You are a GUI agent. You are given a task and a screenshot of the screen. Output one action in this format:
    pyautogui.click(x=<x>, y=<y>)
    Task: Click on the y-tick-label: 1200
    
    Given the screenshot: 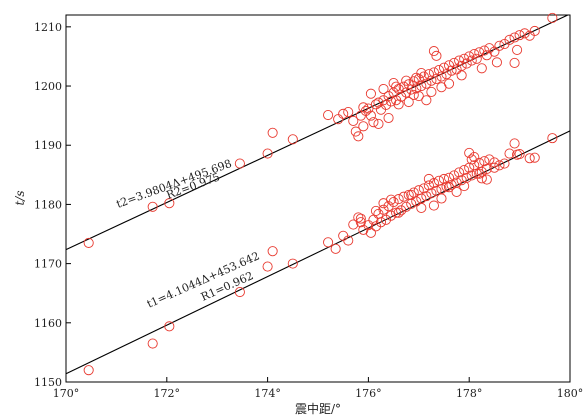 What is the action you would take?
    pyautogui.click(x=48, y=86)
    